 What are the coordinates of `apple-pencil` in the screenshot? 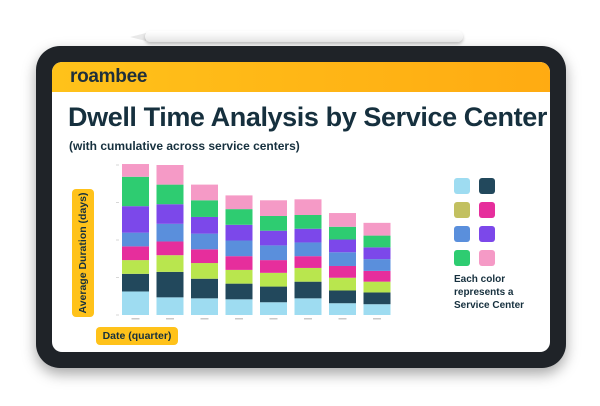 It's located at (304, 36).